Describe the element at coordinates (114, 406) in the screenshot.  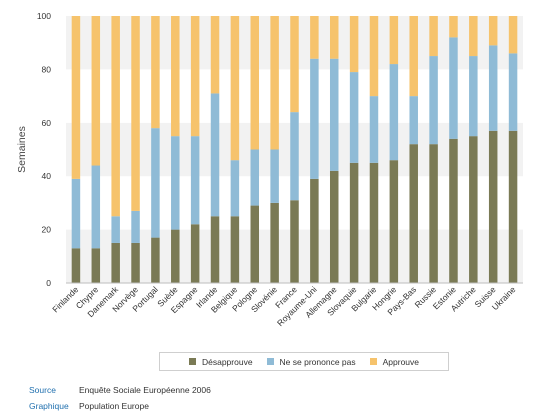
I see `graphic-value: Population Europe` at that location.